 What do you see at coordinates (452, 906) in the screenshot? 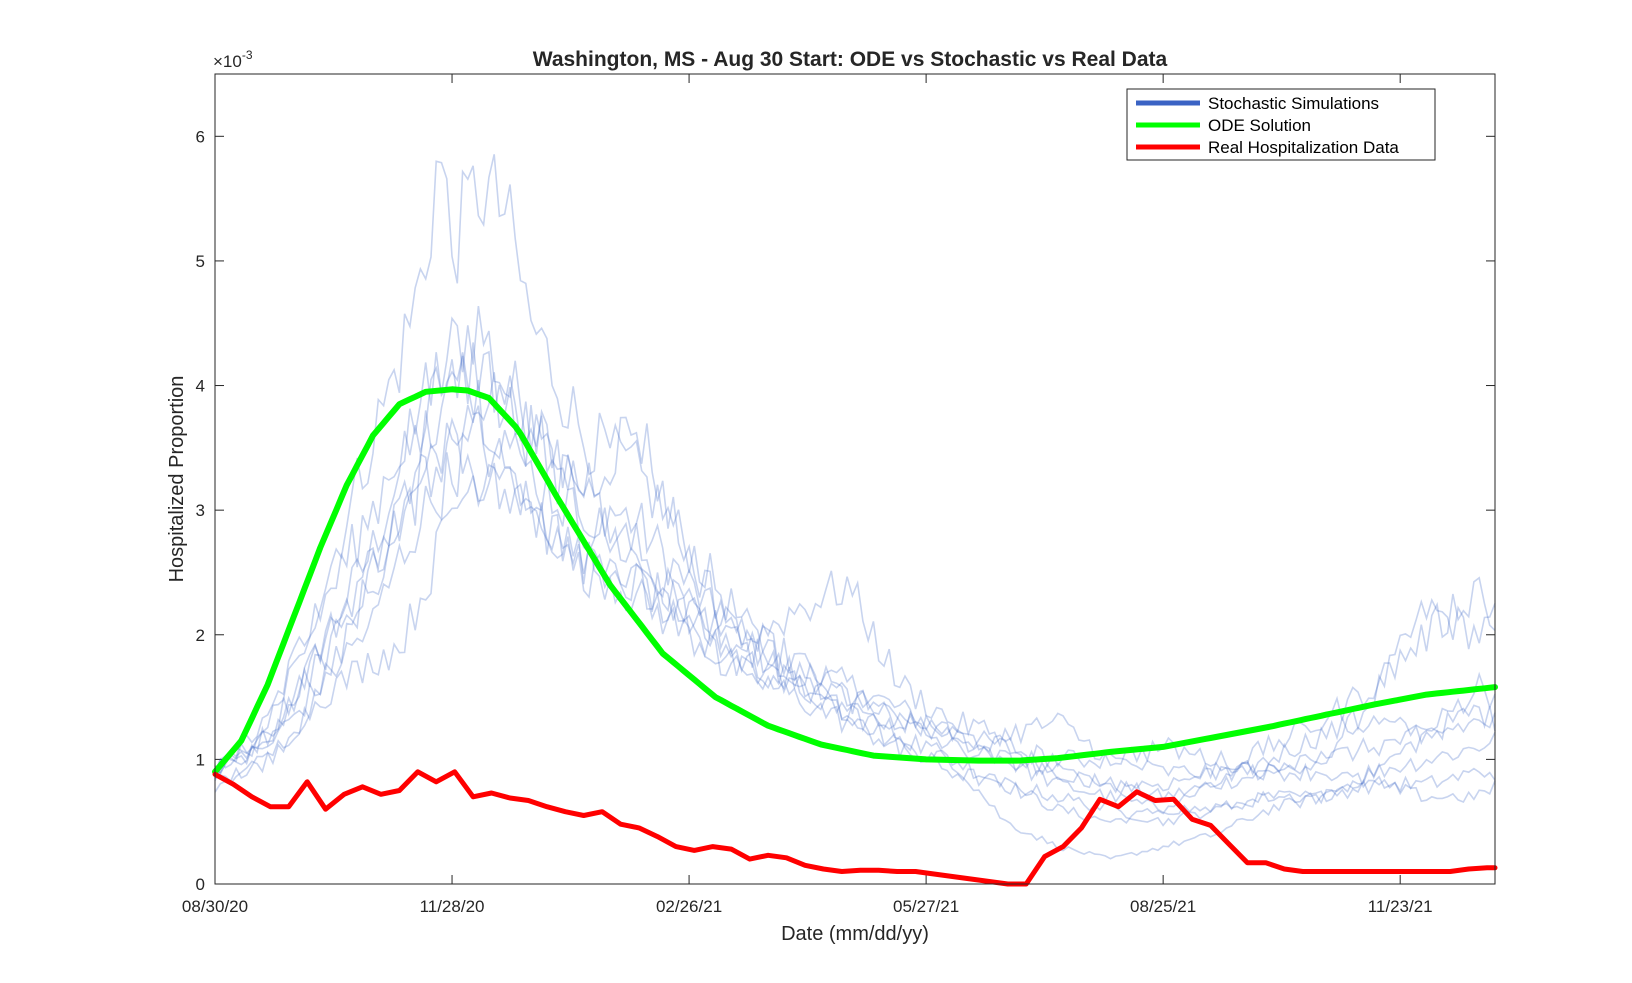
I see `x-tick-label: 11/28/20` at bounding box center [452, 906].